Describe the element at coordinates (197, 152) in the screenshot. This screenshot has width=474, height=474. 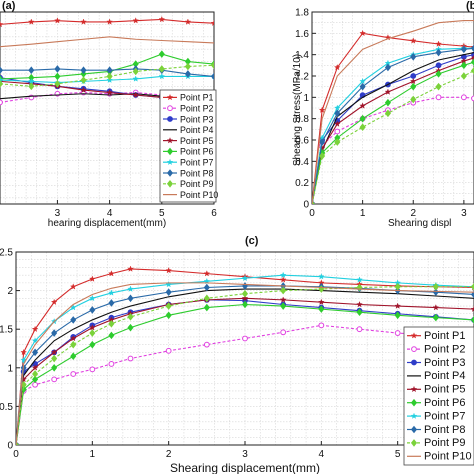
I see `legend-label: Point P6` at that location.